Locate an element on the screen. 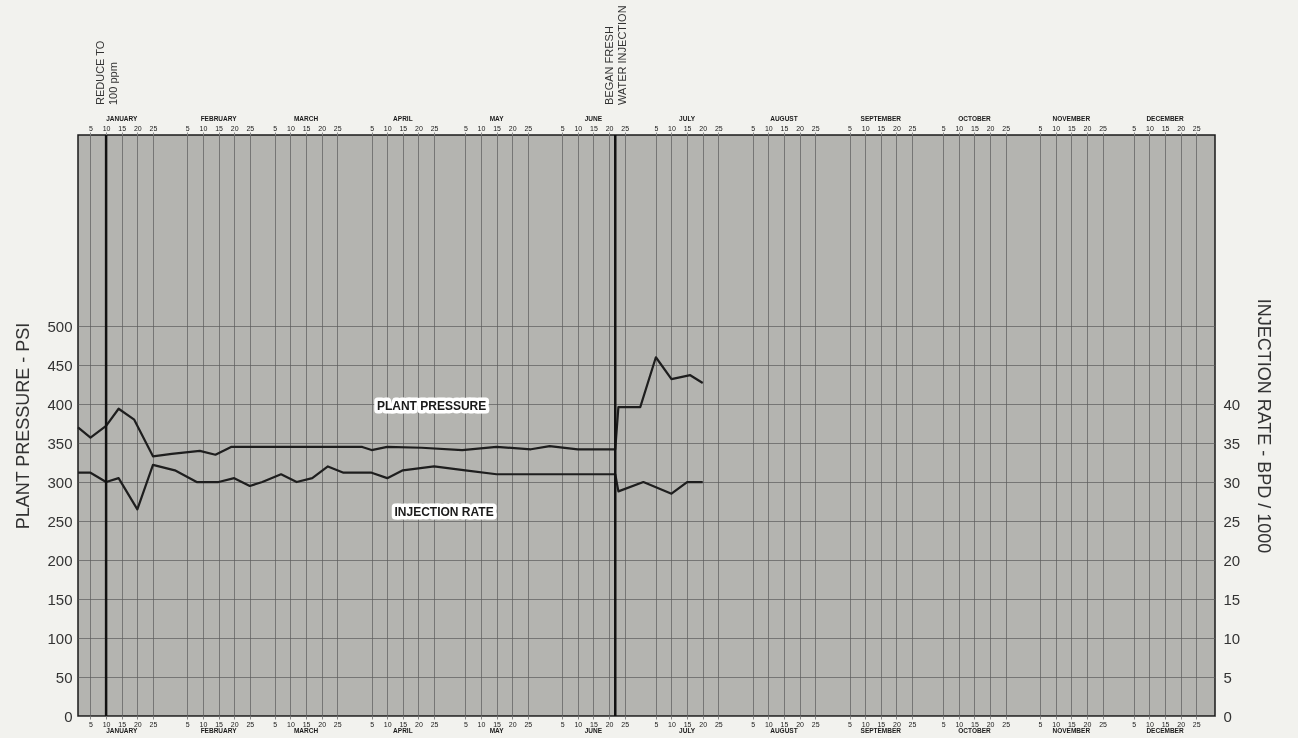  y2-tick-label: 10 is located at coordinates (1232, 638).